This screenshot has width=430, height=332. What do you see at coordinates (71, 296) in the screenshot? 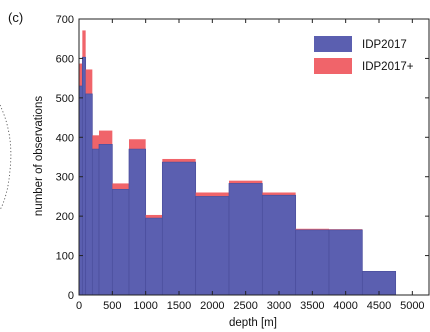
I see `y-tick-label: 0` at bounding box center [71, 296].